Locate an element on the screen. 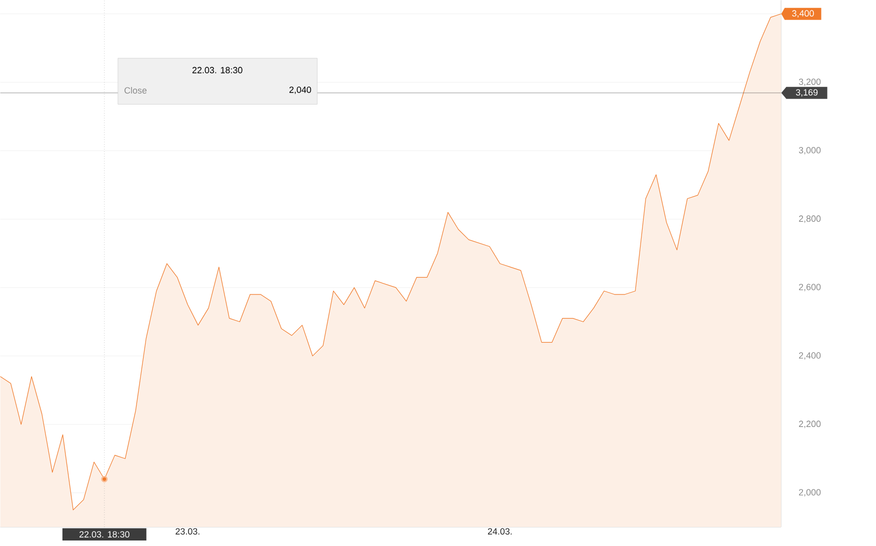  annotation: 22.03. 18:30 is located at coordinates (217, 70).